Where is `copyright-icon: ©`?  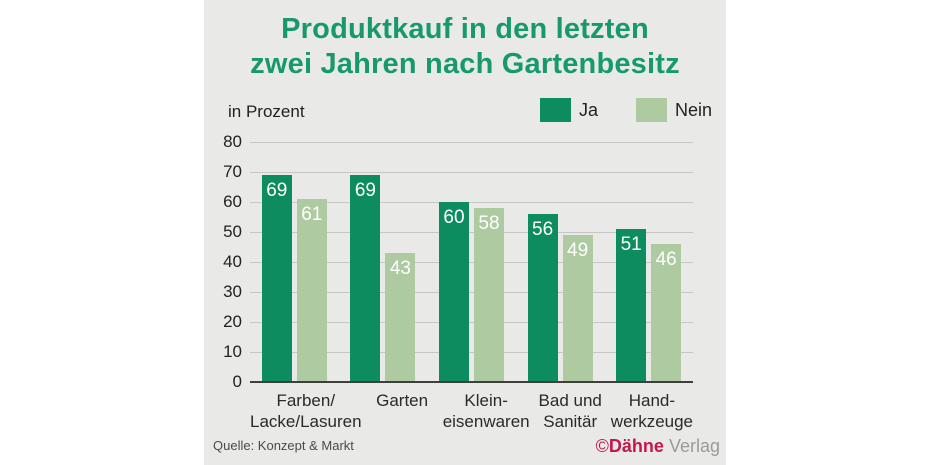
copyright-icon: © is located at coordinates (602, 446).